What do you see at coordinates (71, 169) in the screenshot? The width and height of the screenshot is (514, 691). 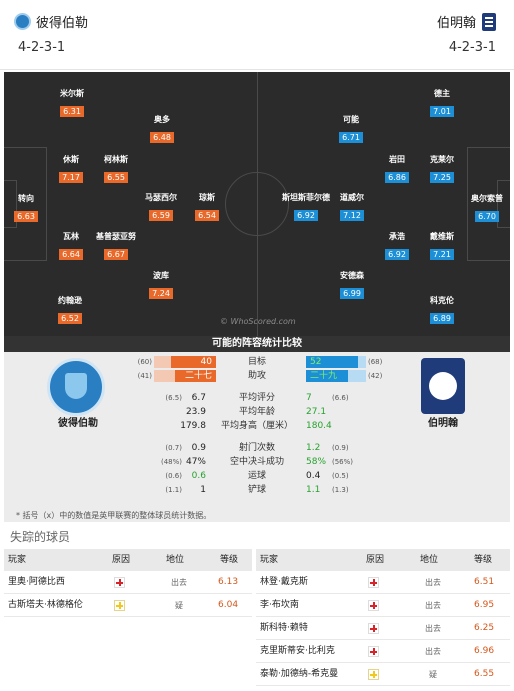 I see `home-player: 休斯 7.17` at bounding box center [71, 169].